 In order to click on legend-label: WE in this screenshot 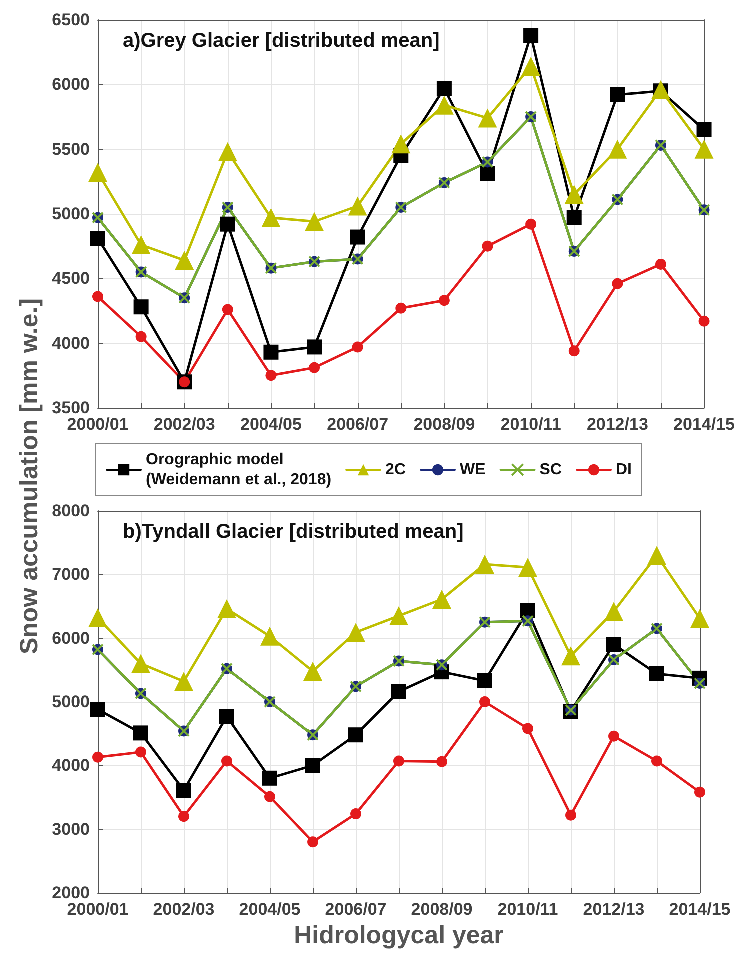, I will do `click(473, 470)`.